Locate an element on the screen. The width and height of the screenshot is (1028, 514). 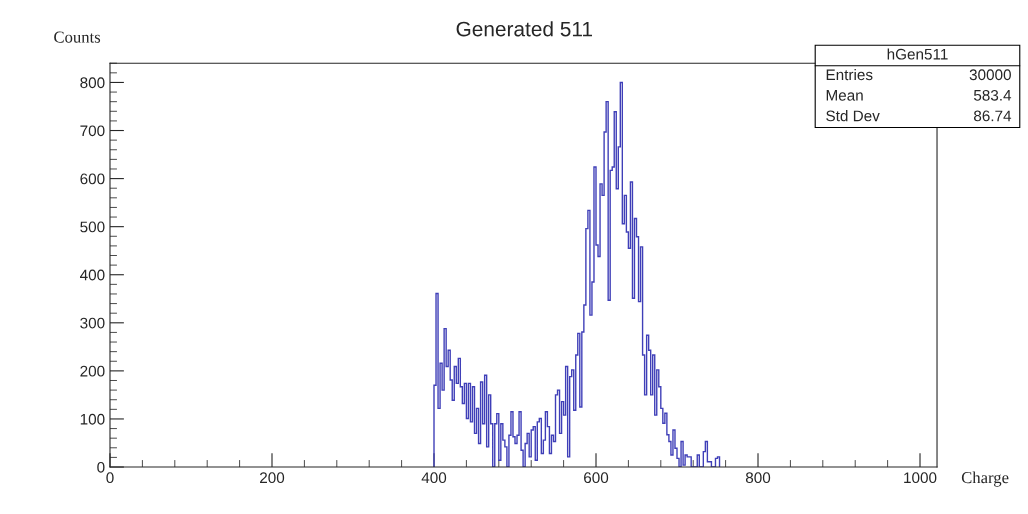
annotation: Mean is located at coordinates (844, 95).